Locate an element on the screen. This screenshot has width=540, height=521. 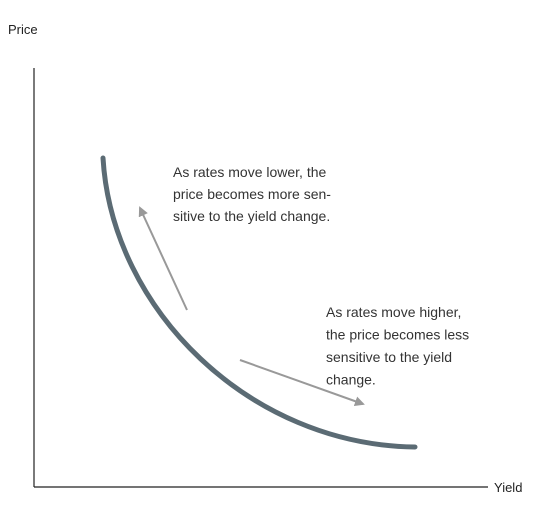
arrow-lower is located at coordinates (163, 258).